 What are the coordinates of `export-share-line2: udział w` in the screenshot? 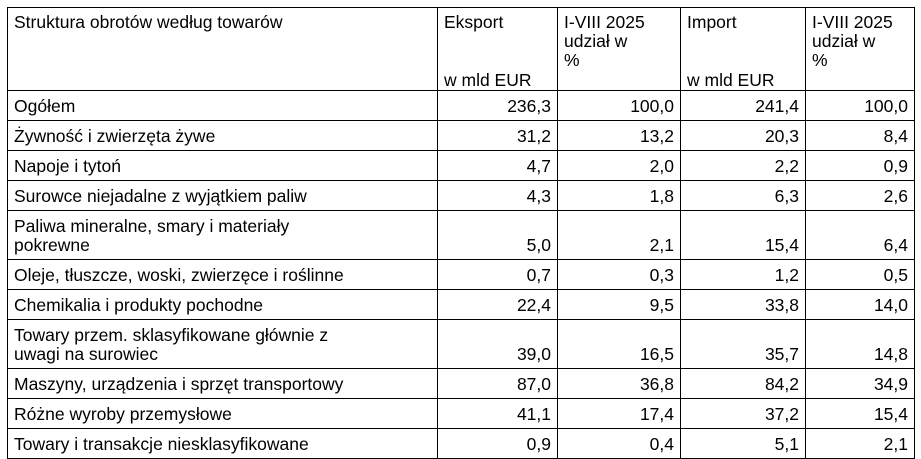 It's located at (596, 41).